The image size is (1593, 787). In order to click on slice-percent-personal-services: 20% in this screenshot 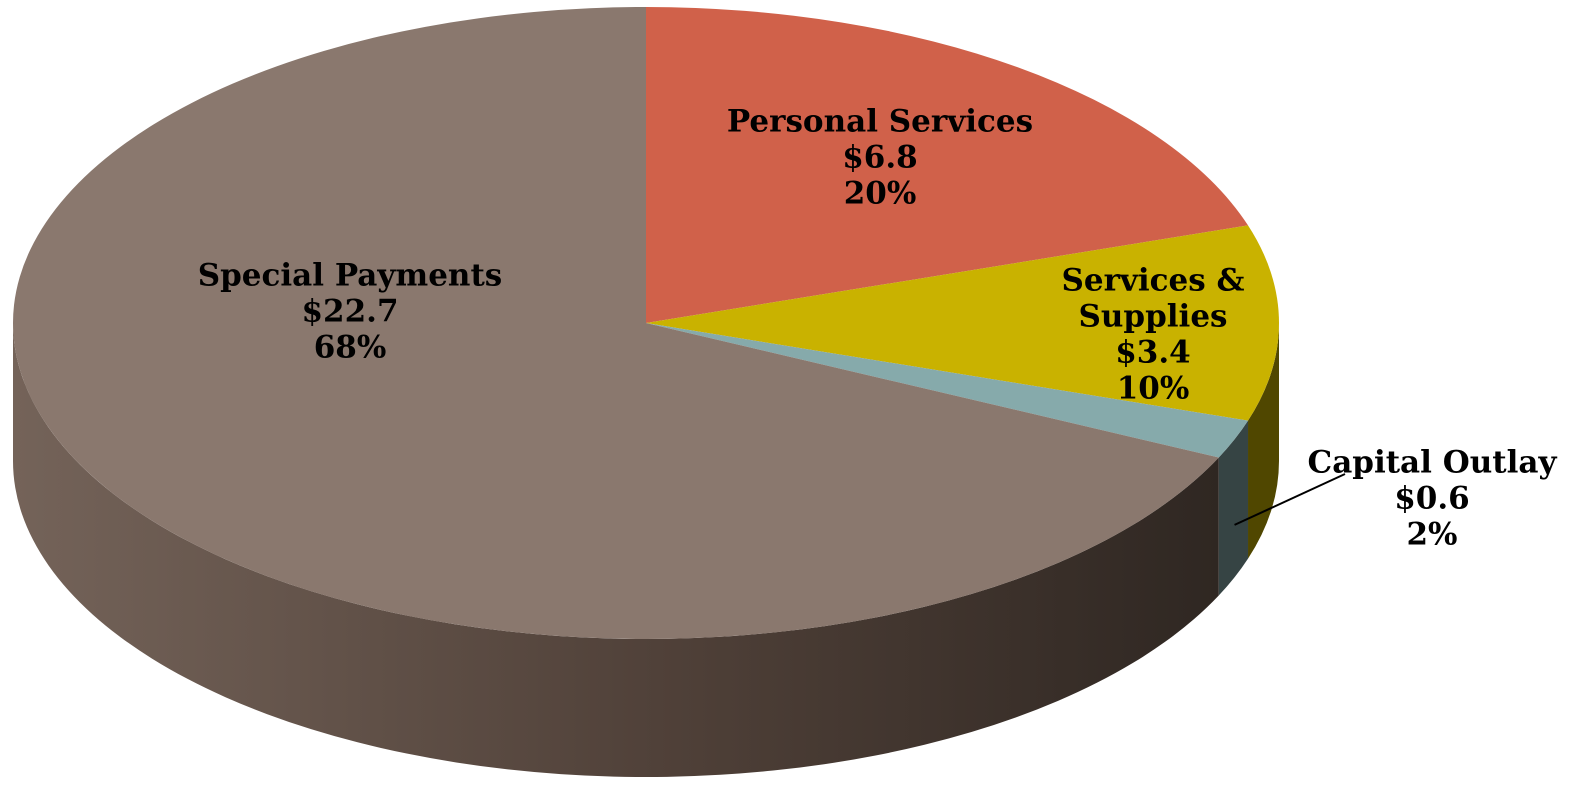, I will do `click(880, 194)`.